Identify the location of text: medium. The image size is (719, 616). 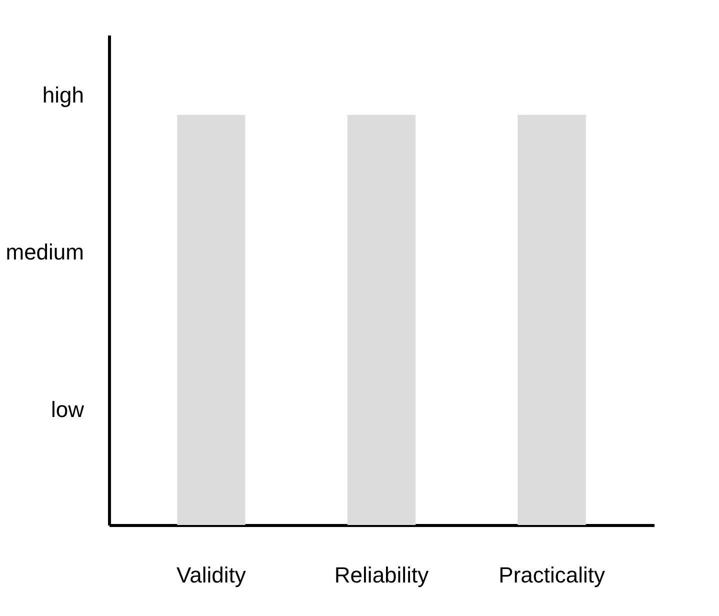
(45, 252).